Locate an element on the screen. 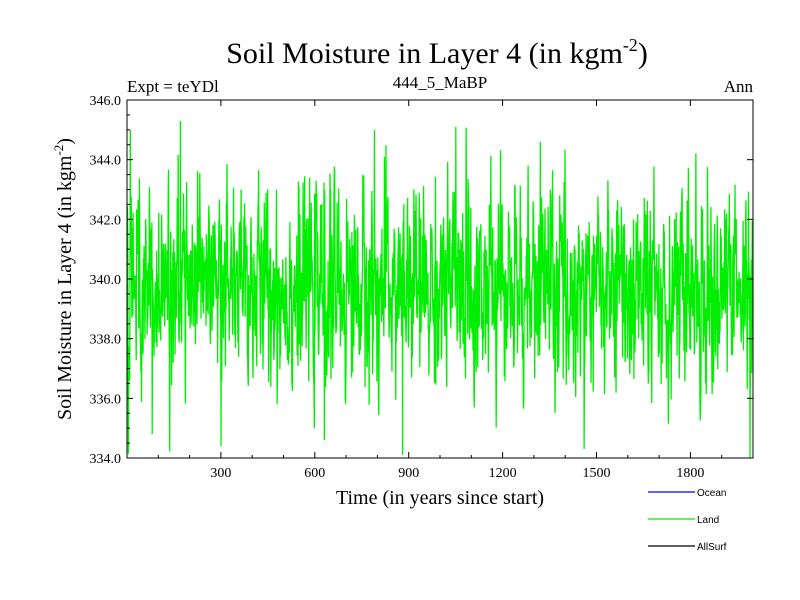 The width and height of the screenshot is (800, 600). y-tick-label: 346.0 is located at coordinates (106, 101).